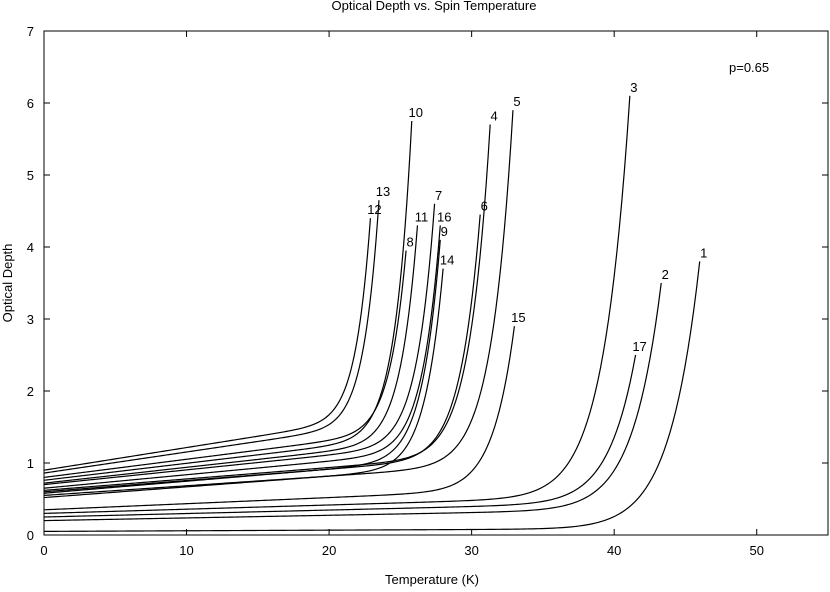  What do you see at coordinates (7, 283) in the screenshot?
I see `y-axis-label: Optical Depth` at bounding box center [7, 283].